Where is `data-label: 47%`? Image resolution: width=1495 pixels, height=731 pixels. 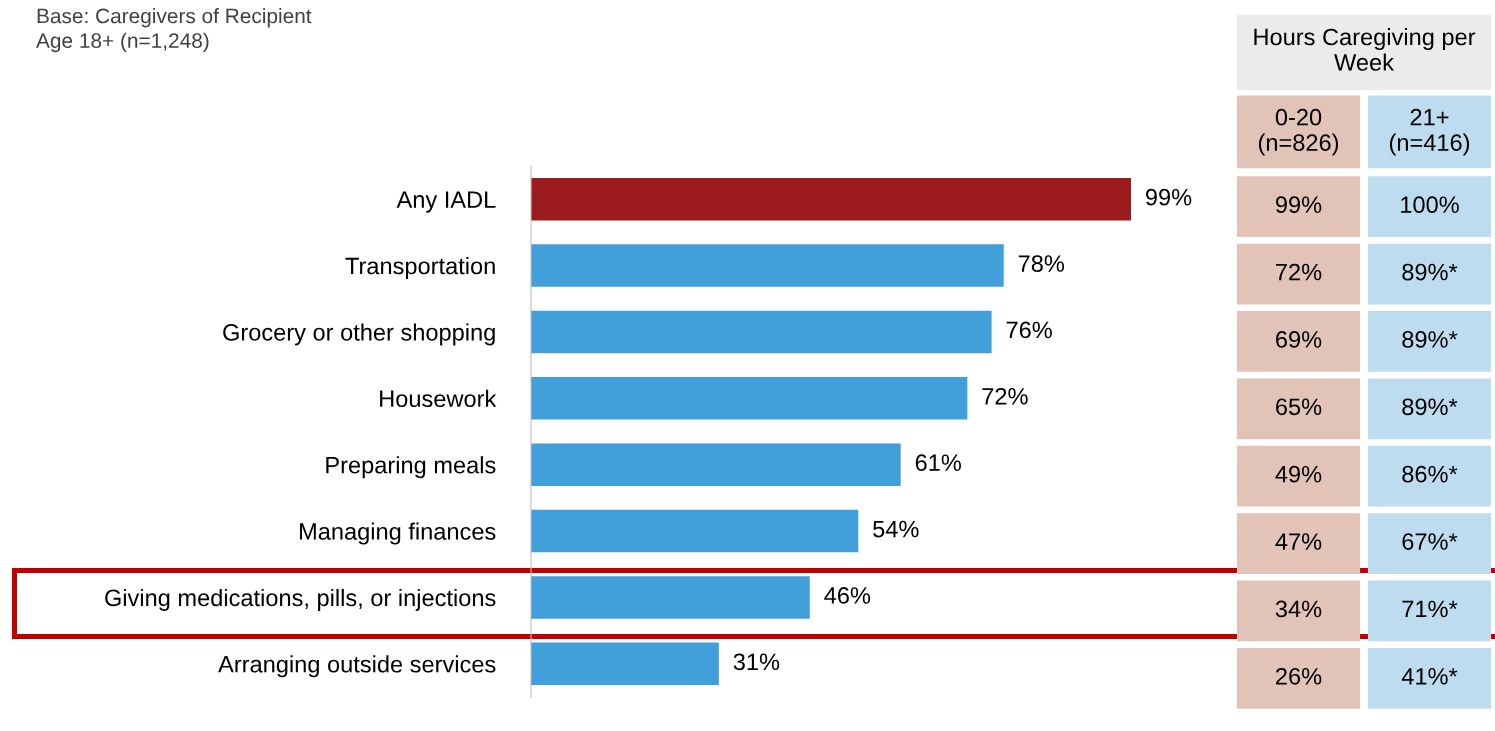
data-label: 47% is located at coordinates (1298, 541).